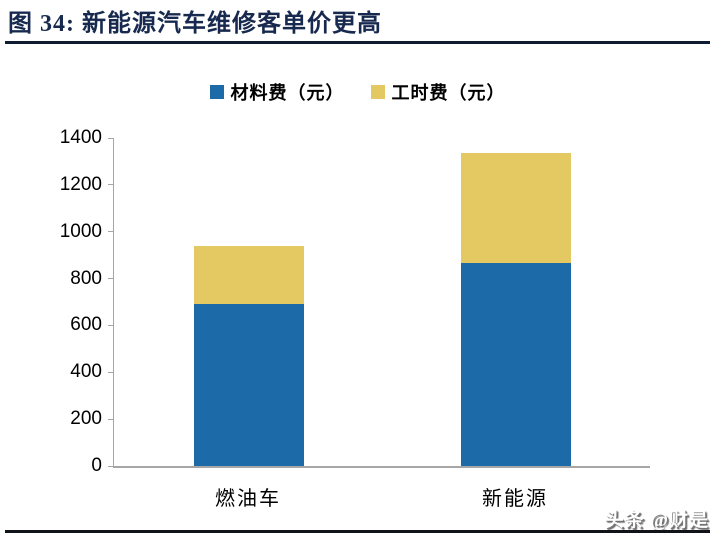 The height and width of the screenshot is (543, 715). What do you see at coordinates (86, 372) in the screenshot?
I see `y-tick-label: 400` at bounding box center [86, 372].